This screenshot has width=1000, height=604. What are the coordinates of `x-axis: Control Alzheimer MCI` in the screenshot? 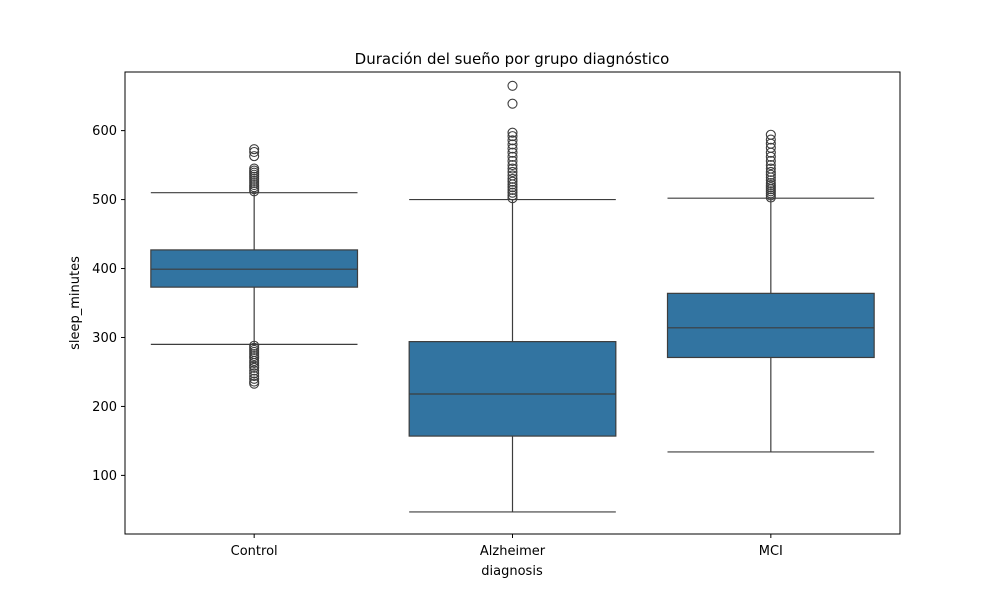 It's located at (507, 546).